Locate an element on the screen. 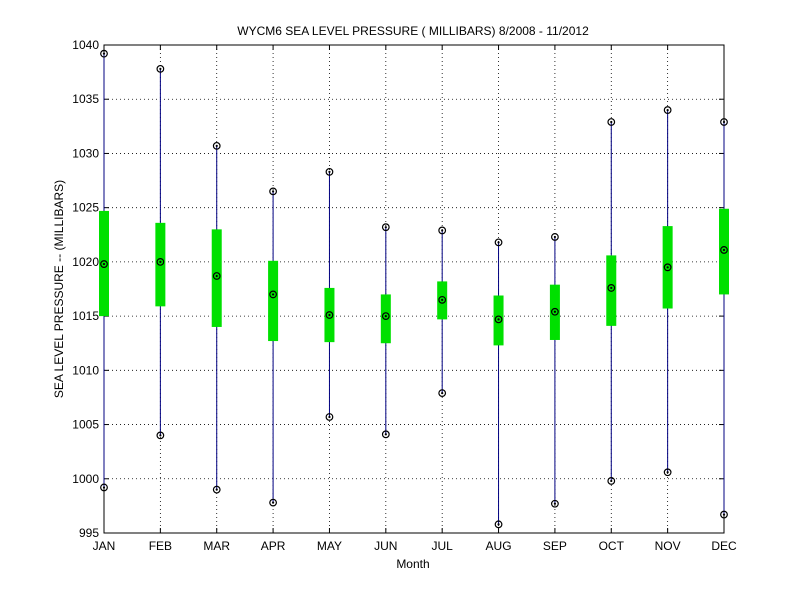  y-tick-label: 1035 is located at coordinates (85, 99).